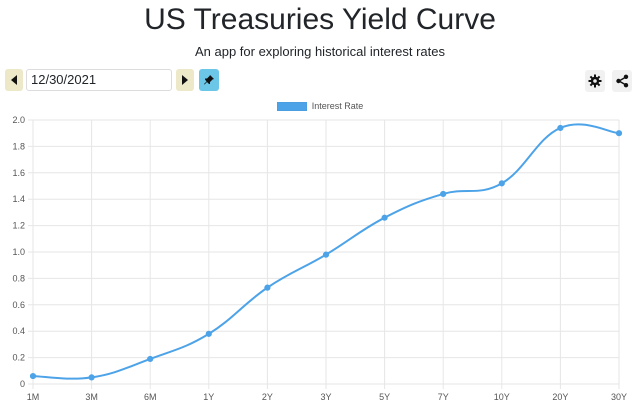 This screenshot has height=406, width=640. Describe the element at coordinates (560, 397) in the screenshot. I see `x-tick-label: 20Y` at that location.